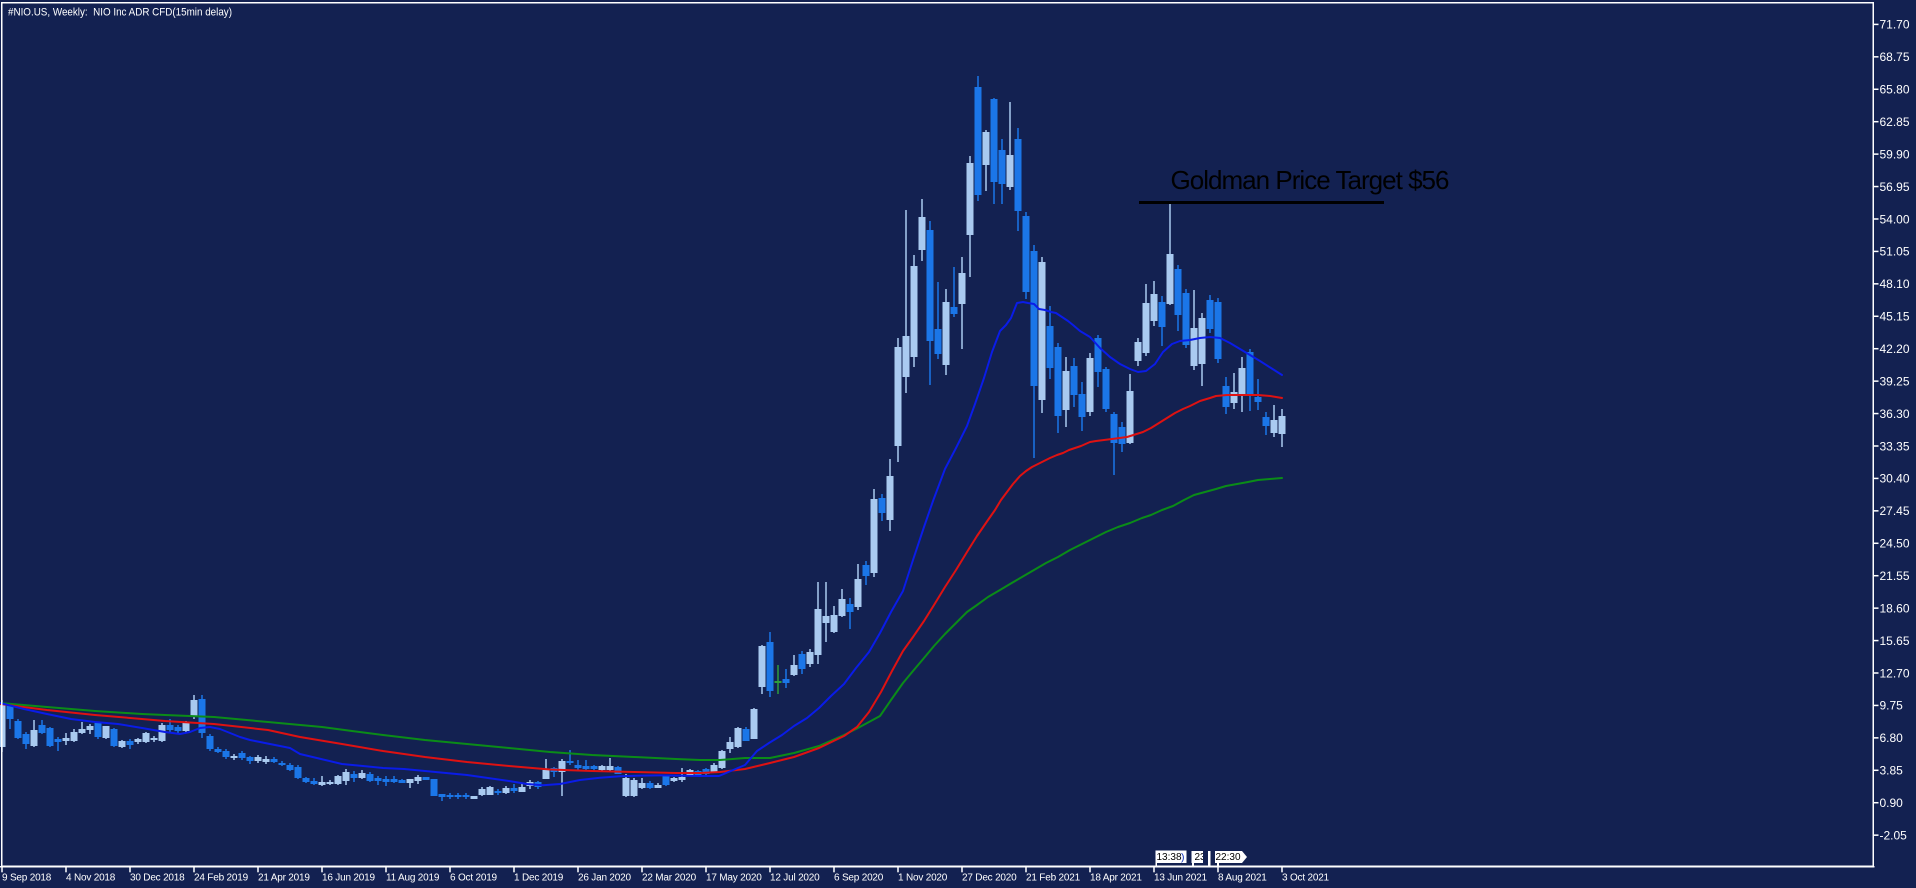 The width and height of the screenshot is (1916, 888). I want to click on svg-text: 39.25, so click(1895, 381).